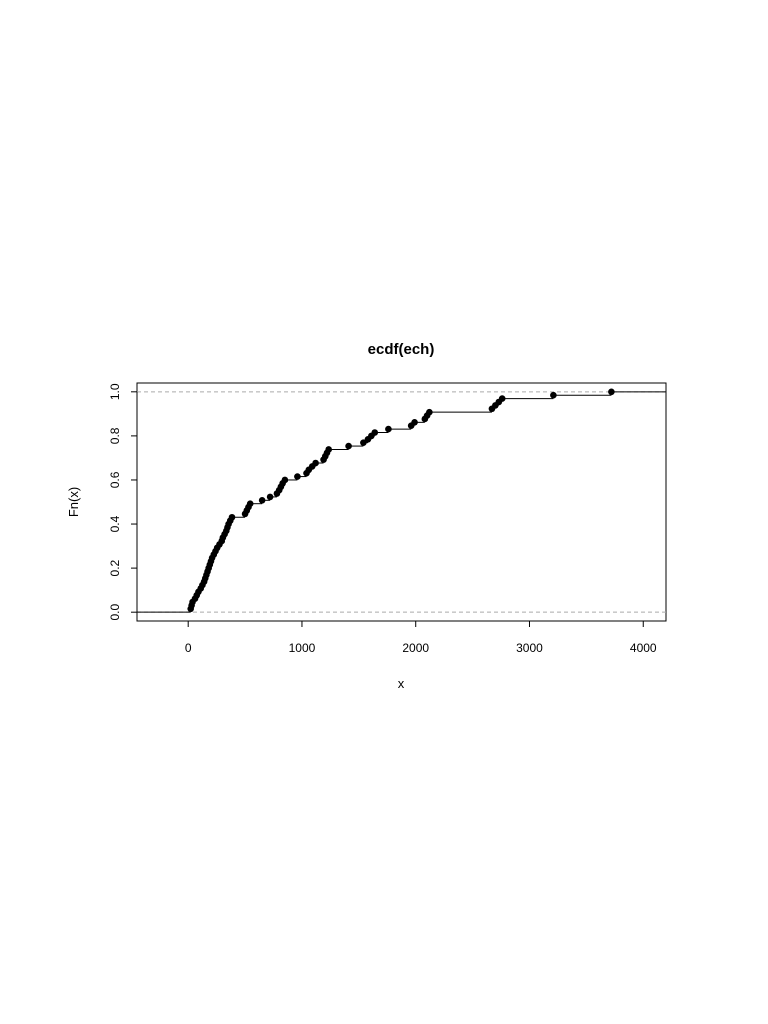 Image resolution: width=768 pixels, height=1024 pixels. Describe the element at coordinates (115, 523) in the screenshot. I see `y-tick-label: 0.4` at that location.